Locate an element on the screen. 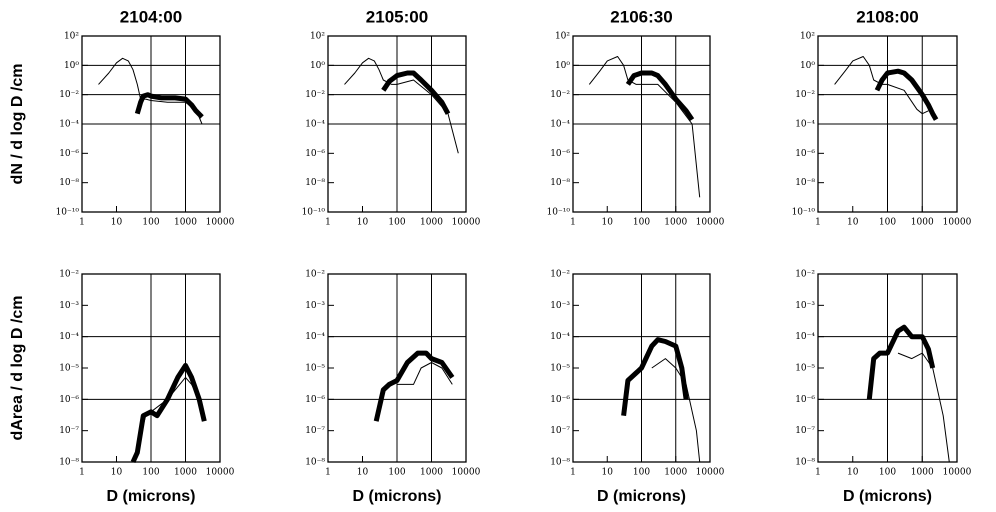  y-axis-label: dArea / d log D /cm is located at coordinates (17, 368).